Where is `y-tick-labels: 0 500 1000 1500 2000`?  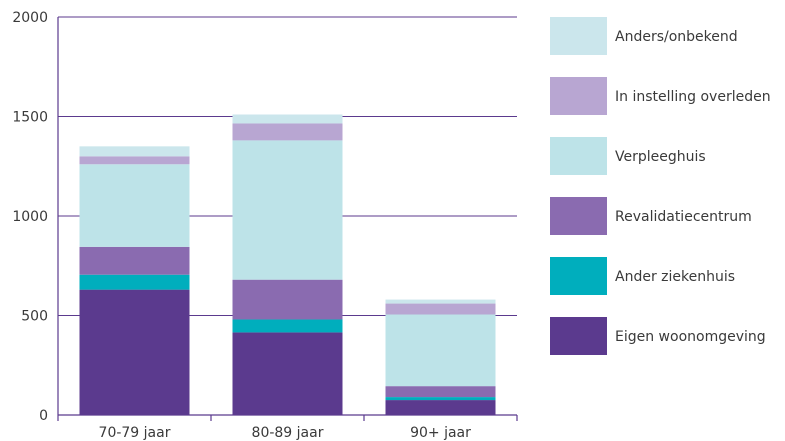
y-tick-labels: 0 500 1000 1500 2000 is located at coordinates (30, 217).